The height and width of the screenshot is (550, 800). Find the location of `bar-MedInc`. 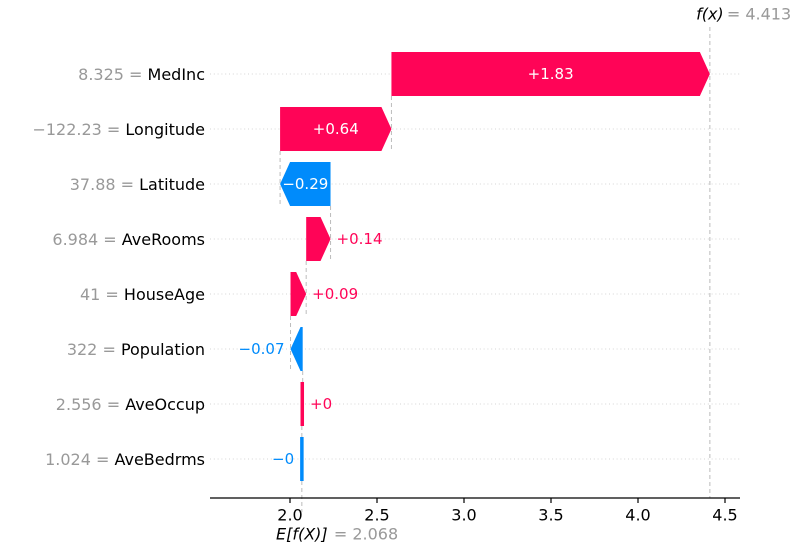

bar-MedInc is located at coordinates (550, 74).